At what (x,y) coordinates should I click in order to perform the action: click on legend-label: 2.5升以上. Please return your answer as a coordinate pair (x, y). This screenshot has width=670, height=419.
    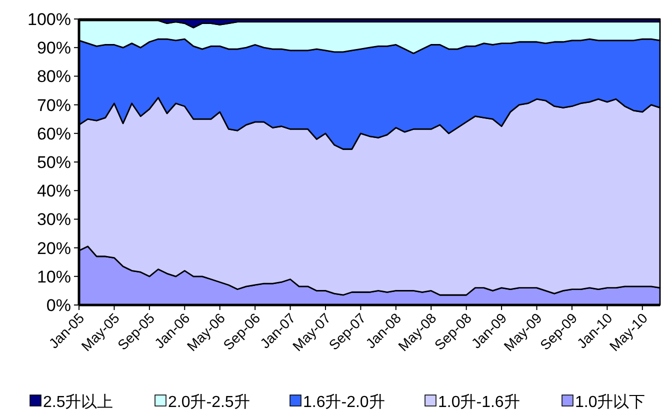
    Looking at the image, I should click on (78, 402).